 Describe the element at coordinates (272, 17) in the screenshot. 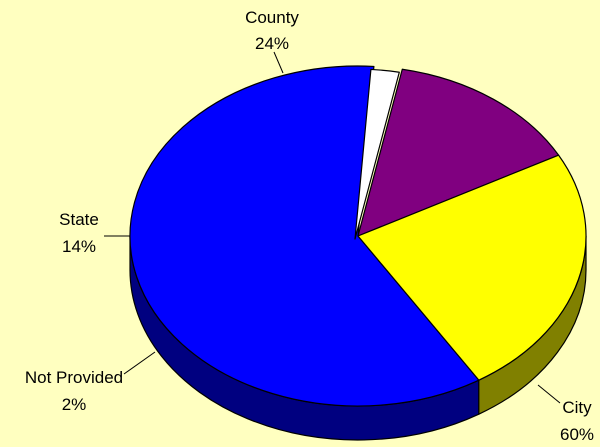

I see `slice-label-name-county: County` at that location.